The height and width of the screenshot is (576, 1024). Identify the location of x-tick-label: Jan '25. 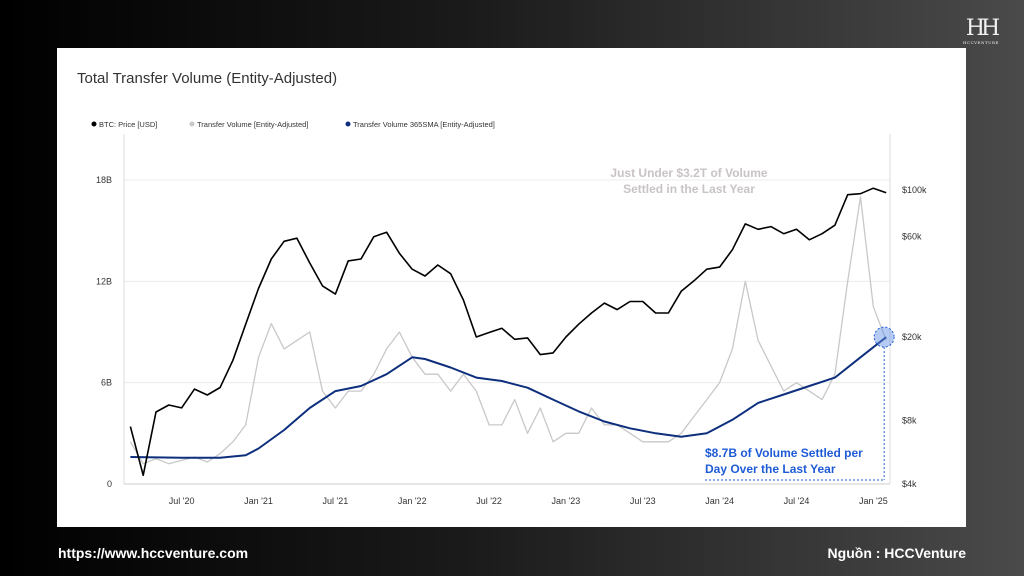
(873, 501).